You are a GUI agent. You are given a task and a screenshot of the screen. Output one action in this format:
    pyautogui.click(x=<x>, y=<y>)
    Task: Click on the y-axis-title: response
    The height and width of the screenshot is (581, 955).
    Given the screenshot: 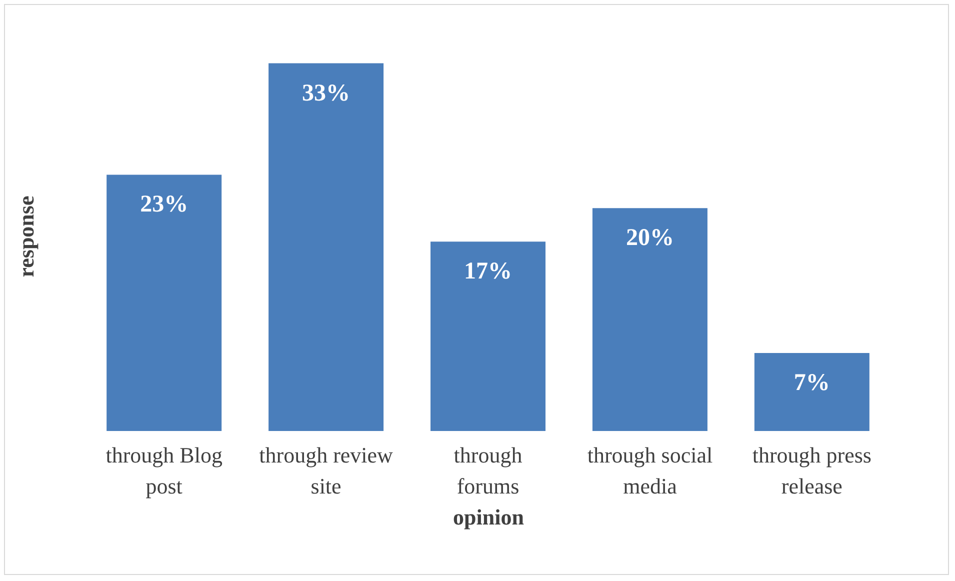 What is the action you would take?
    pyautogui.click(x=26, y=237)
    